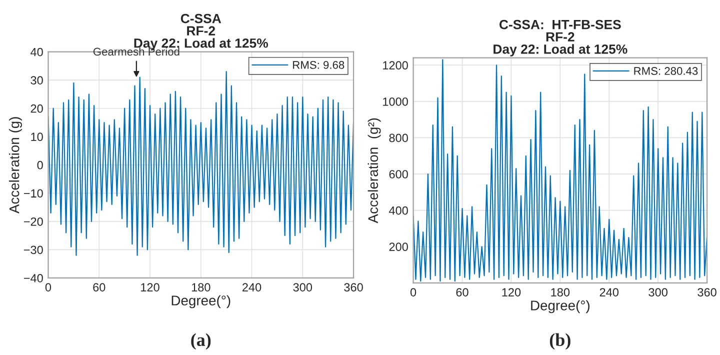 The height and width of the screenshot is (355, 720). I want to click on y-tick-label: 20, so click(36, 108).